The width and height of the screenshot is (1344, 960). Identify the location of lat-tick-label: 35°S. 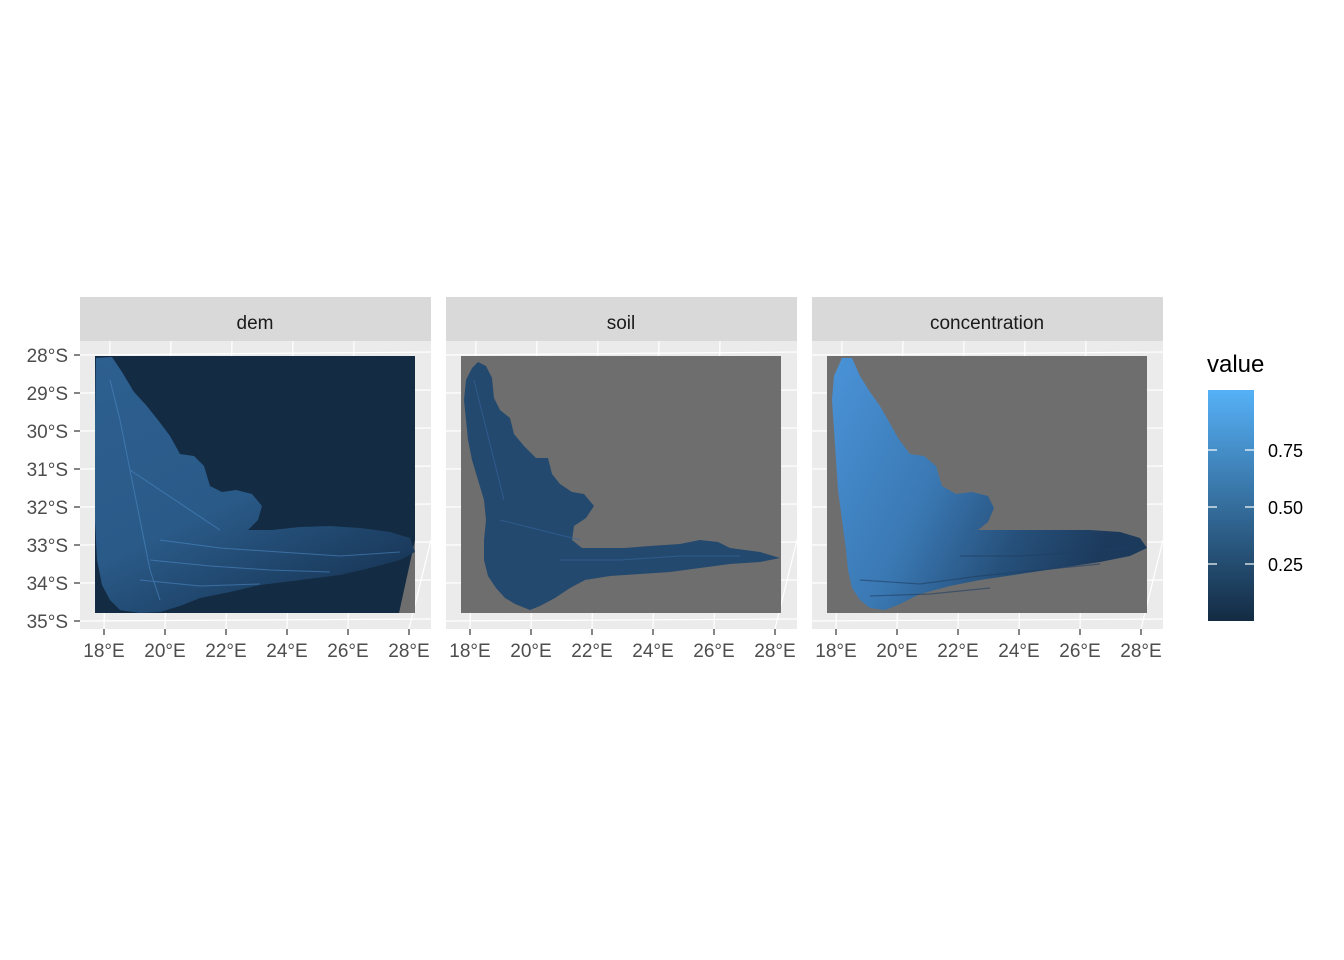
(47, 622).